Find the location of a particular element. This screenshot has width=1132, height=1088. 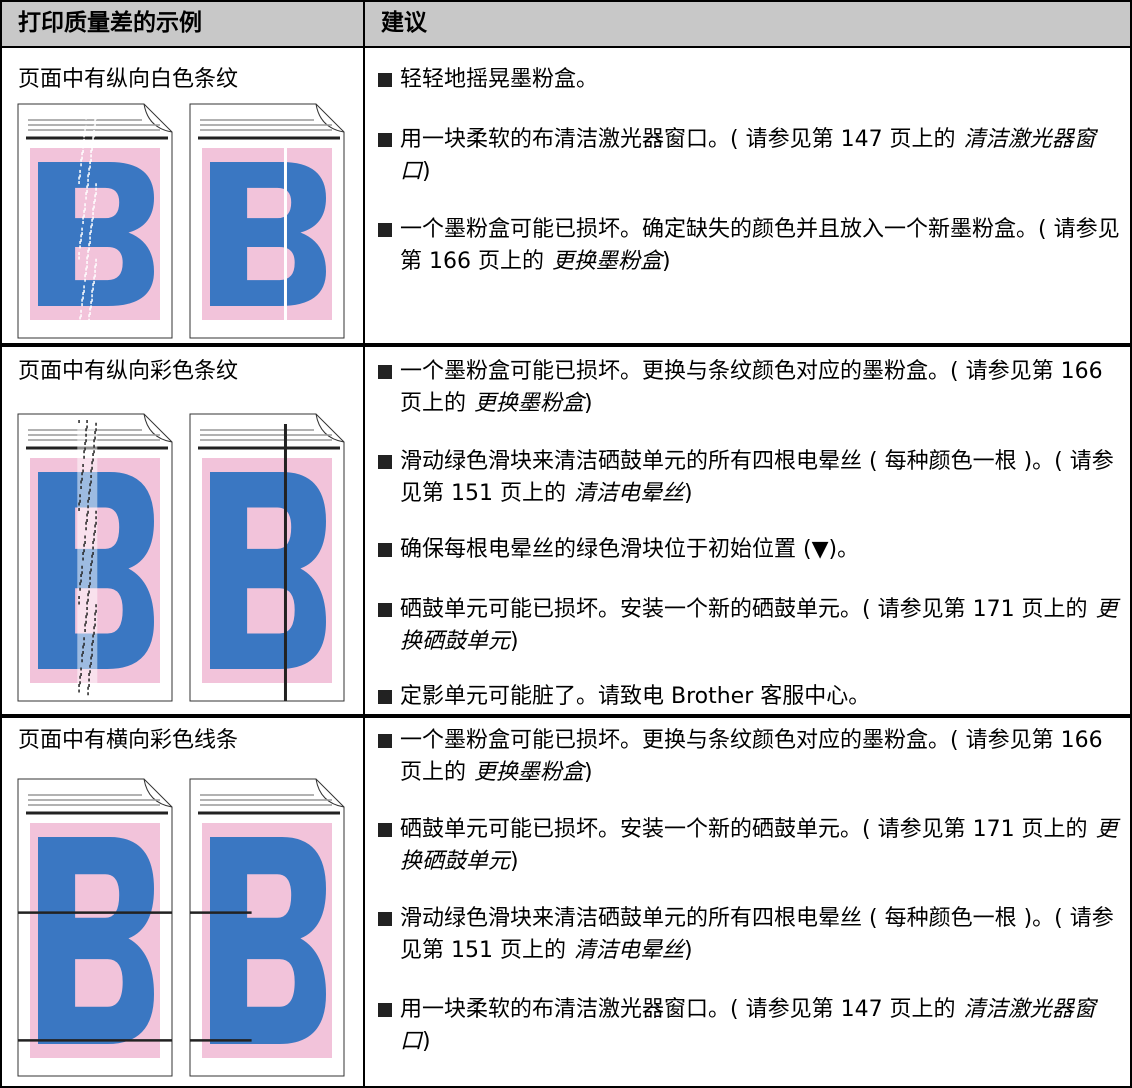

advice-text: 确保每根电晕丝的绿色滑块位于初始位置 (▼)。 is located at coordinates (630, 549).